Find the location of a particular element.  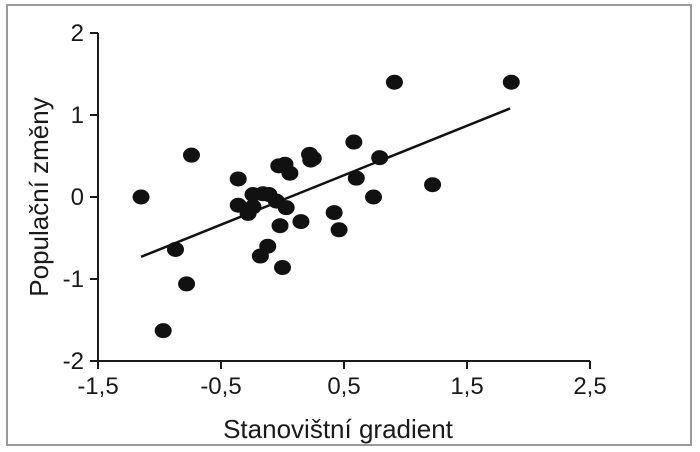

y-tick-label: 2 is located at coordinates (77, 33).